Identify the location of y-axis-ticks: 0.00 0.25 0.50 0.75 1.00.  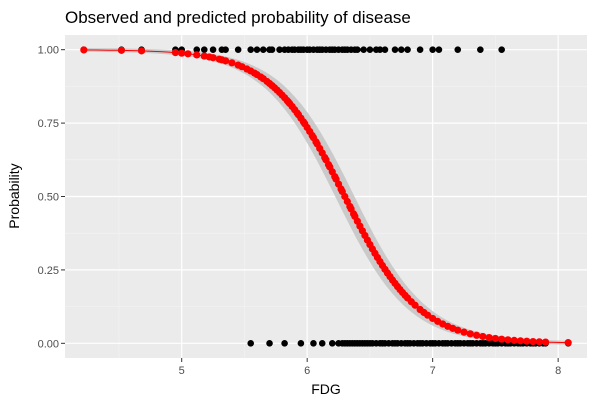
(51, 197).